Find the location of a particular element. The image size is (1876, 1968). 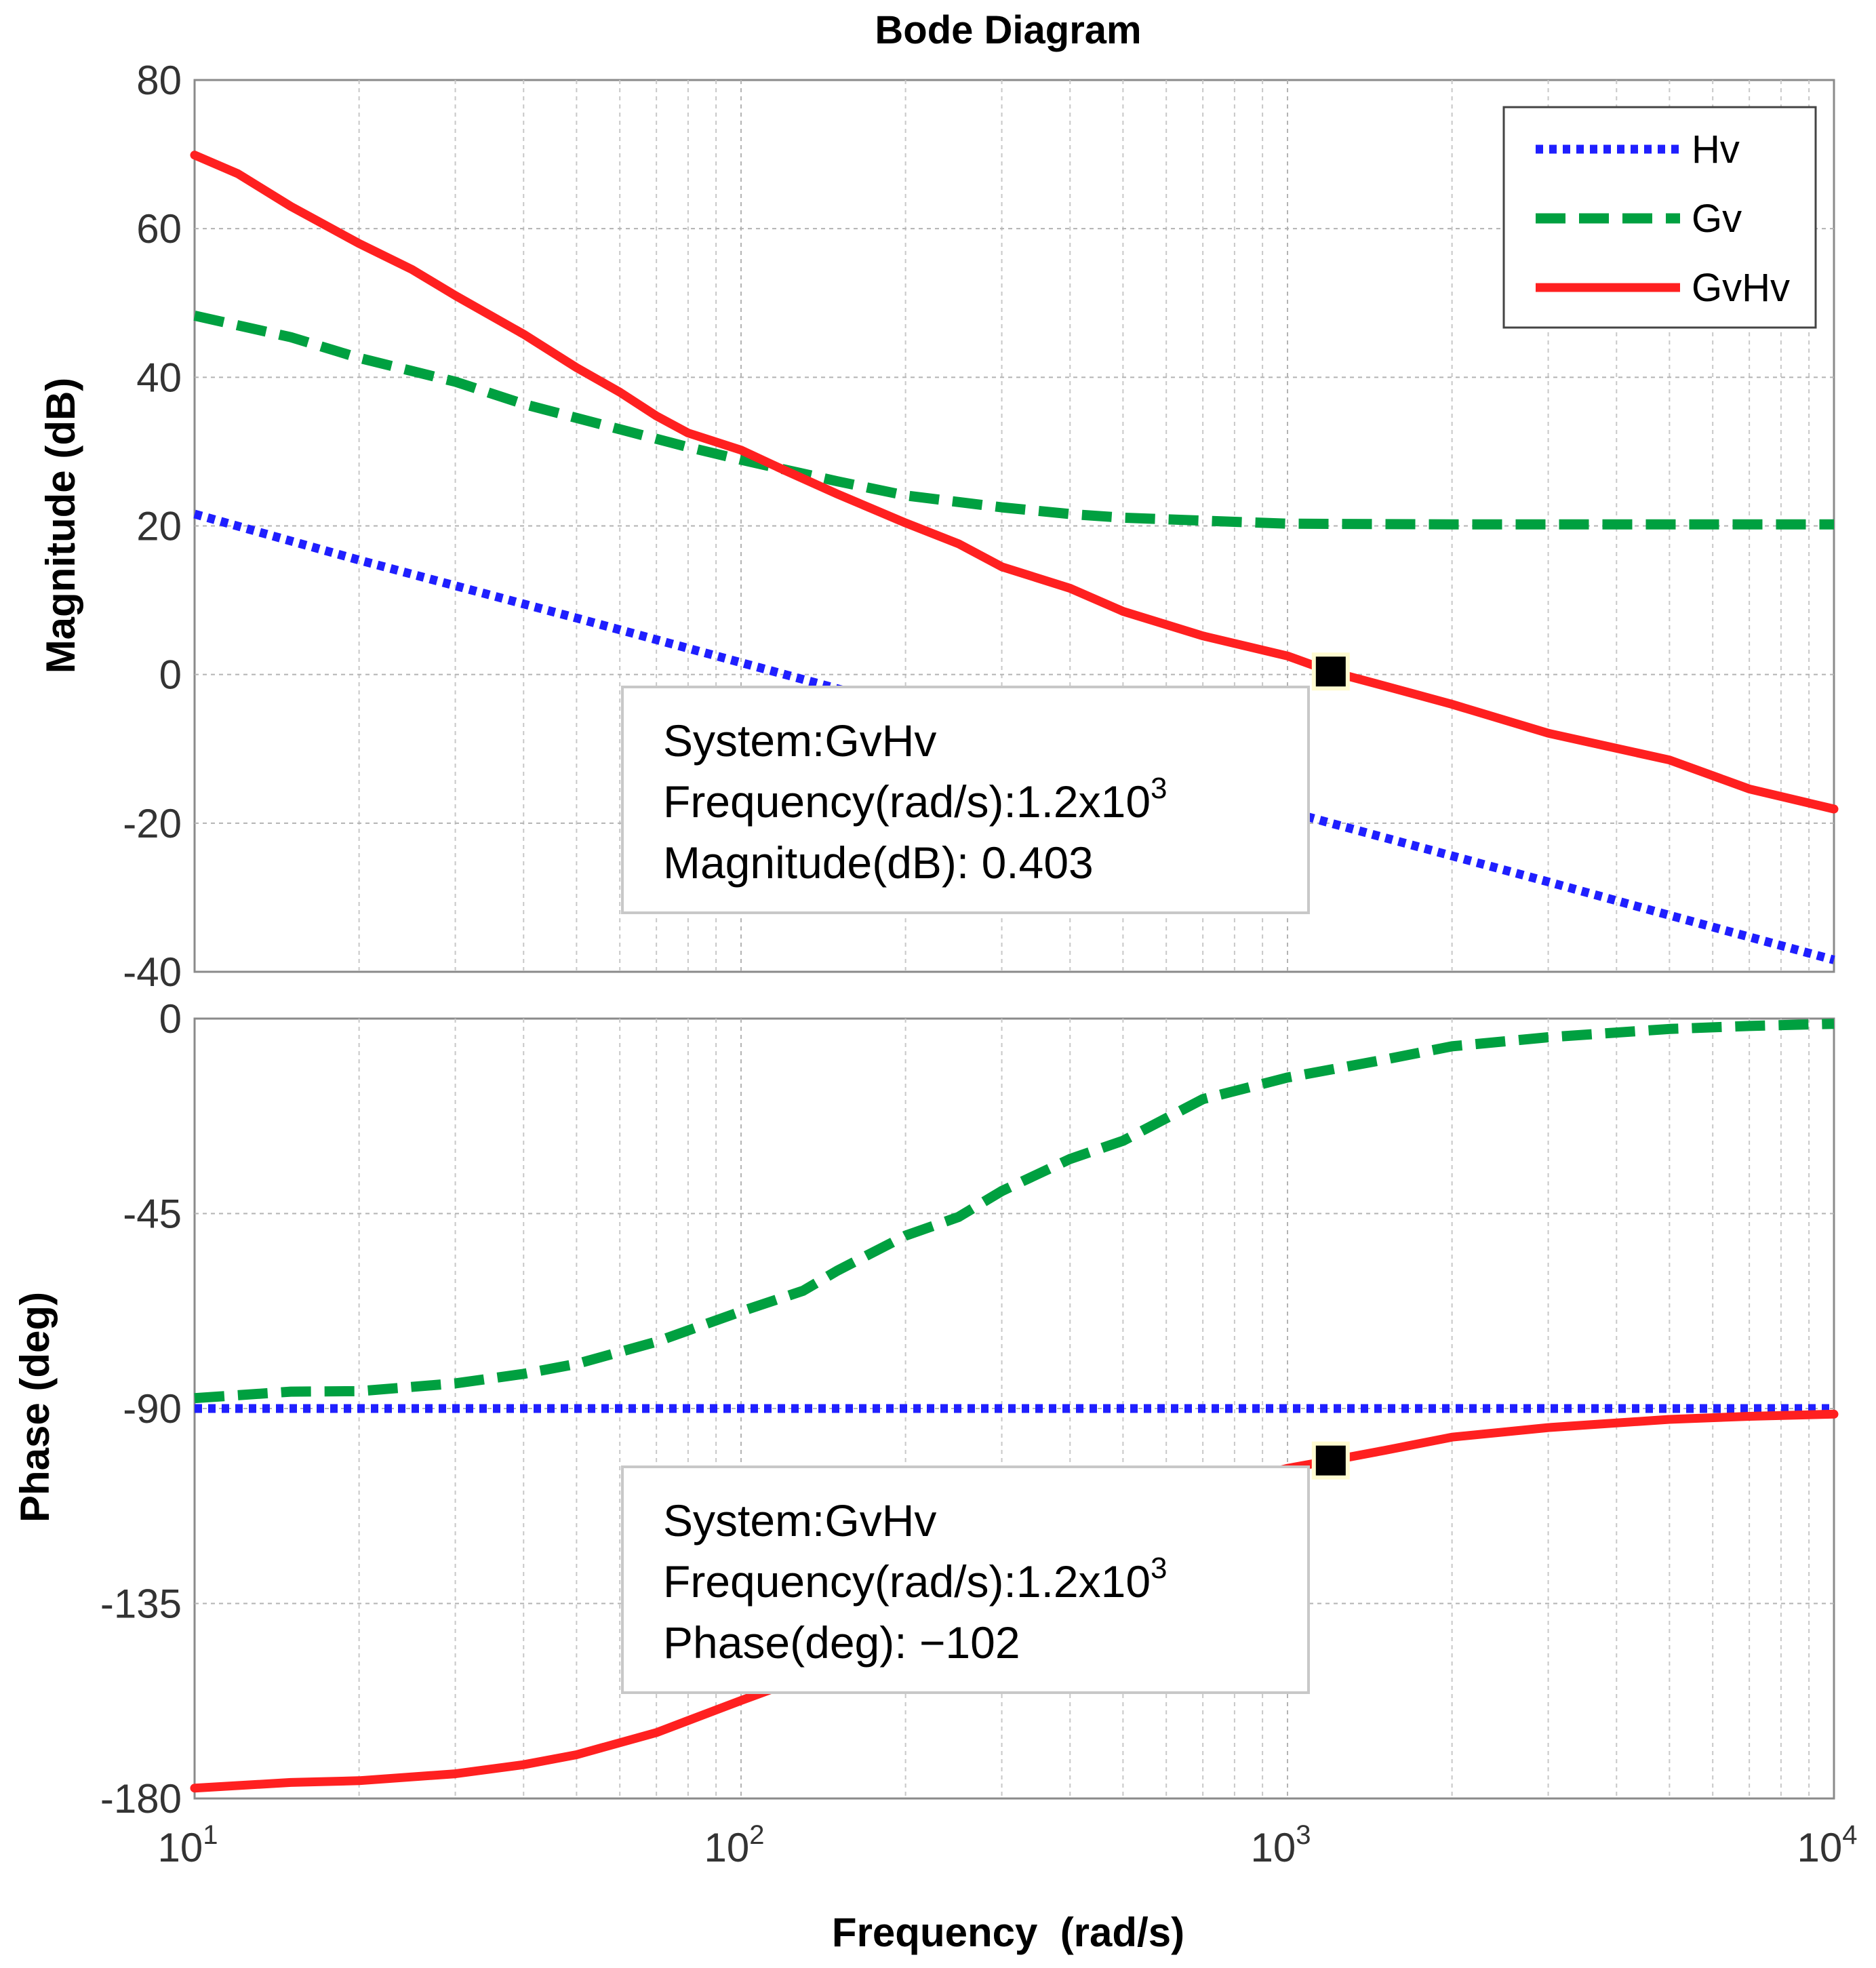

phase-y-tick-label: -180 is located at coordinates (141, 1799).